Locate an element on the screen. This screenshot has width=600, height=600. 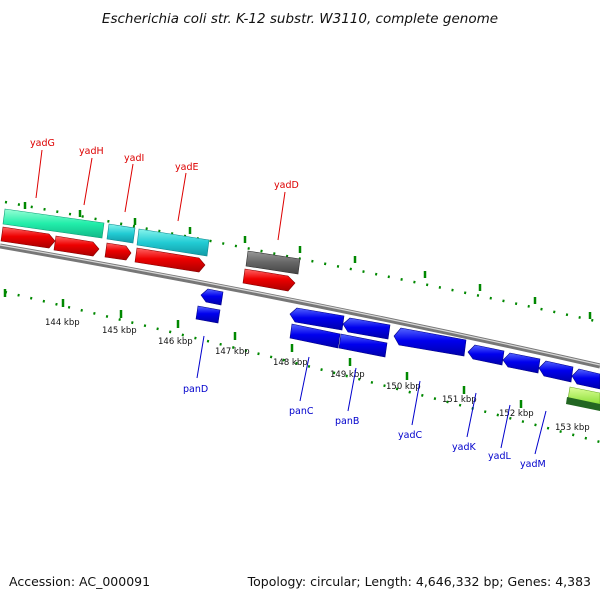
reverse-label-leaders is located at coordinates (371, 395).